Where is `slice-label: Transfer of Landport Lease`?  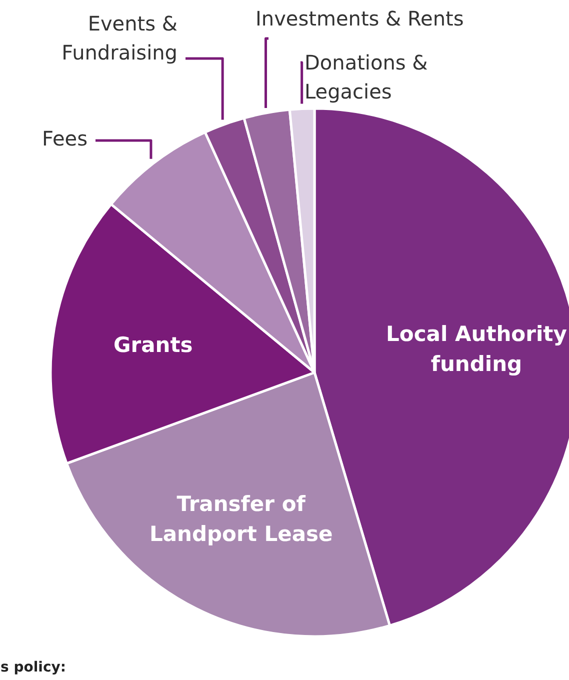 slice-label: Transfer of Landport Lease is located at coordinates (241, 519).